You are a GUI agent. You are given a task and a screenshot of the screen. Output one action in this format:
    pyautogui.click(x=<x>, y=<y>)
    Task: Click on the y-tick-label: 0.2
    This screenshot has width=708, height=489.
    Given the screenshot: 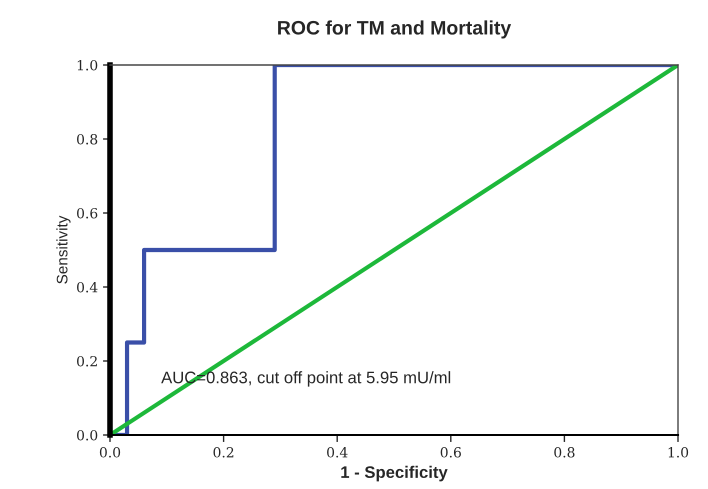 What is the action you would take?
    pyautogui.click(x=87, y=361)
    